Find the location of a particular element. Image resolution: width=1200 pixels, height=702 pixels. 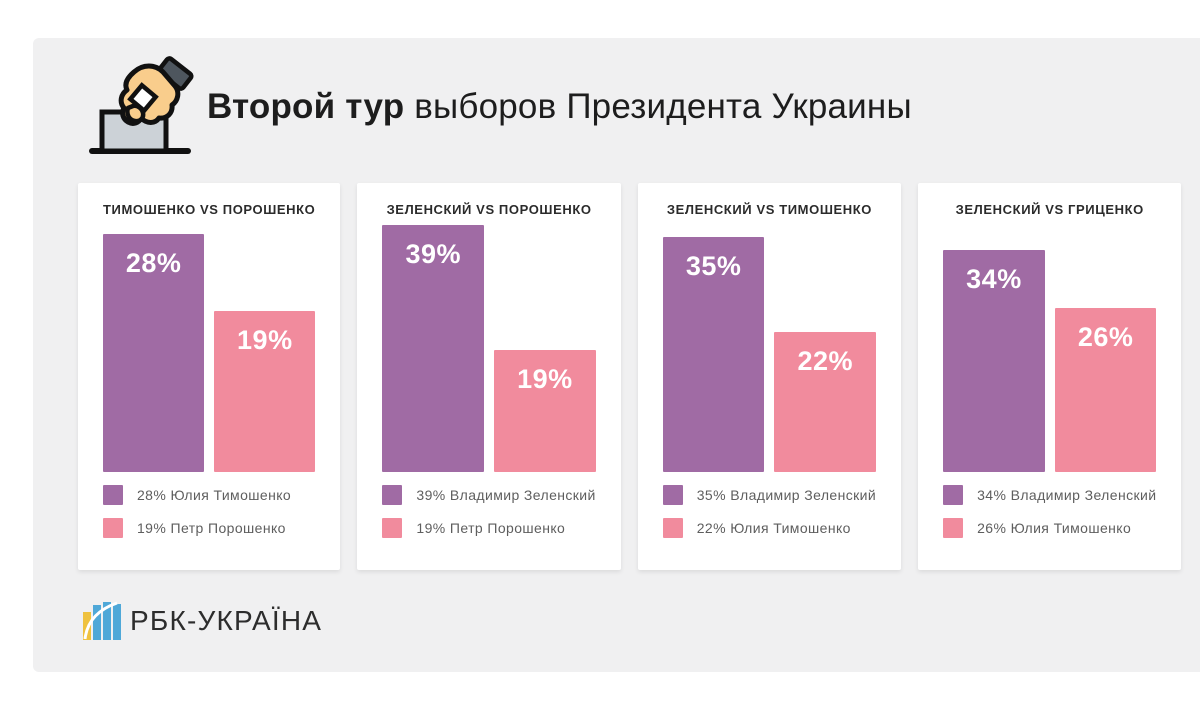

panel-title: ЗЕЛЕНСКИЙ VS ТИМОШЕНКО is located at coordinates (769, 209).